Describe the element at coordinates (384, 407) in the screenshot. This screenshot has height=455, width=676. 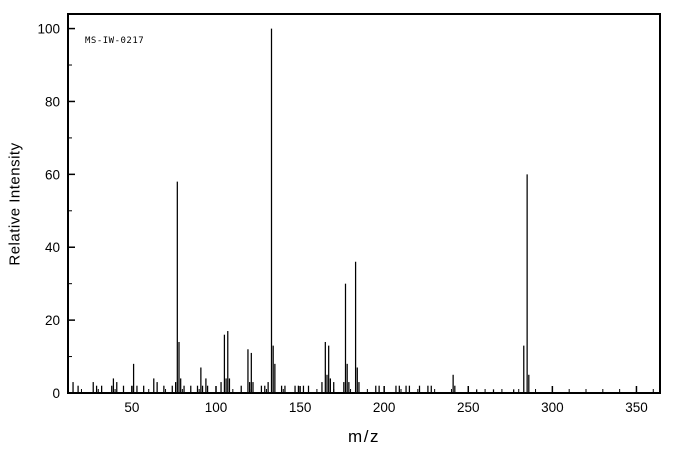
I see `x-tick-label: 200` at that location.